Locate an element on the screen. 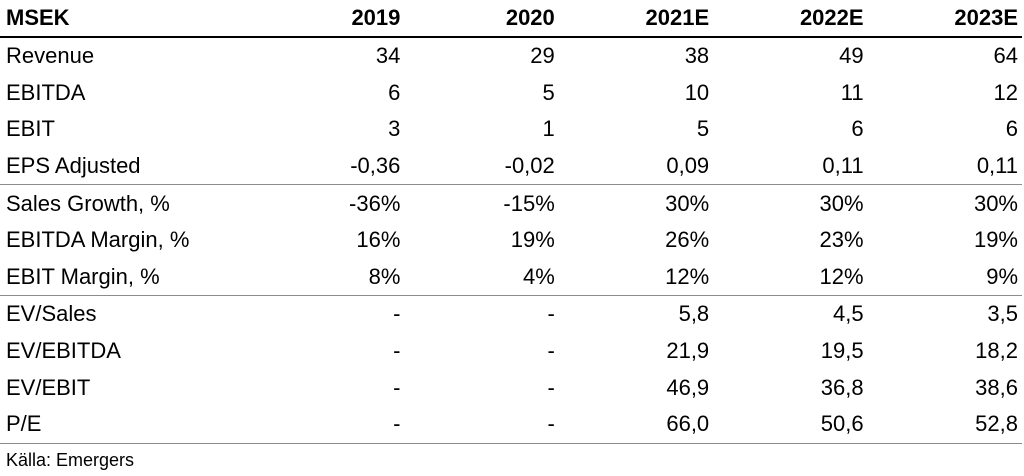  table-cell: 66,0 is located at coordinates (636, 424).